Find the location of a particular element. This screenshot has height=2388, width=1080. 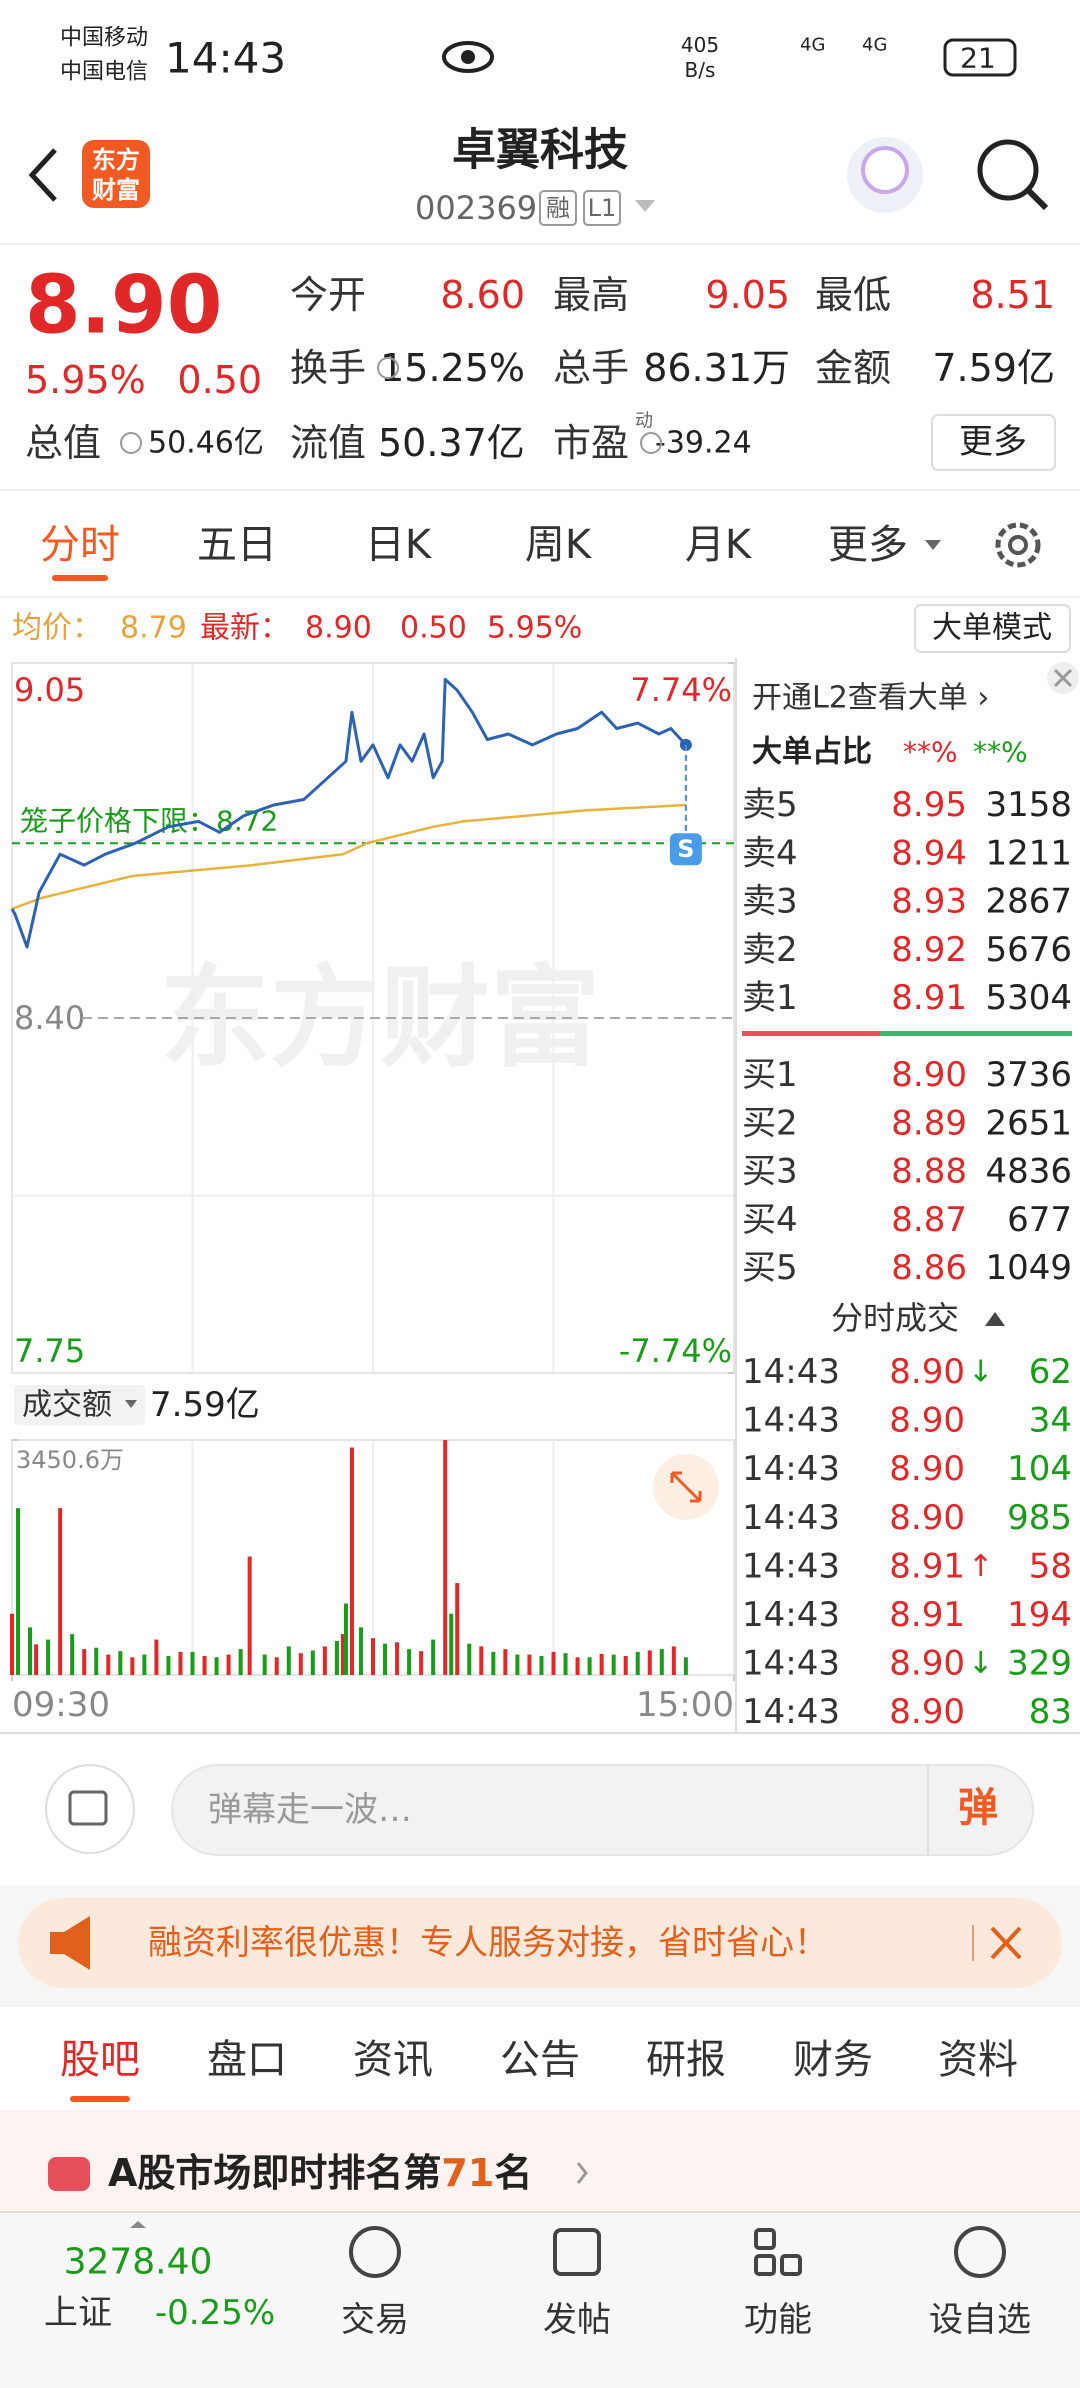

trade-arrow: ↑ is located at coordinates (980, 1566).